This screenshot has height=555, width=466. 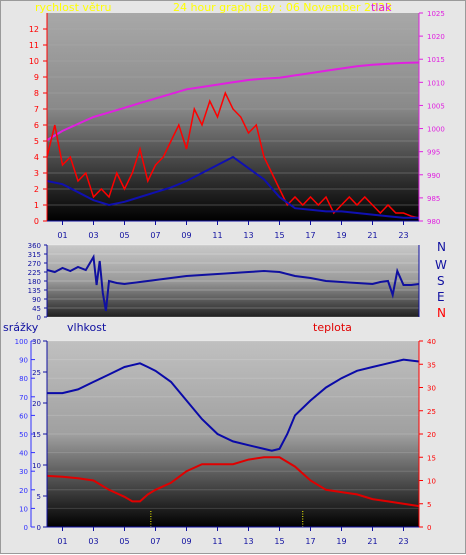 I want to click on wind-tick-label: 11, so click(x=34, y=45).